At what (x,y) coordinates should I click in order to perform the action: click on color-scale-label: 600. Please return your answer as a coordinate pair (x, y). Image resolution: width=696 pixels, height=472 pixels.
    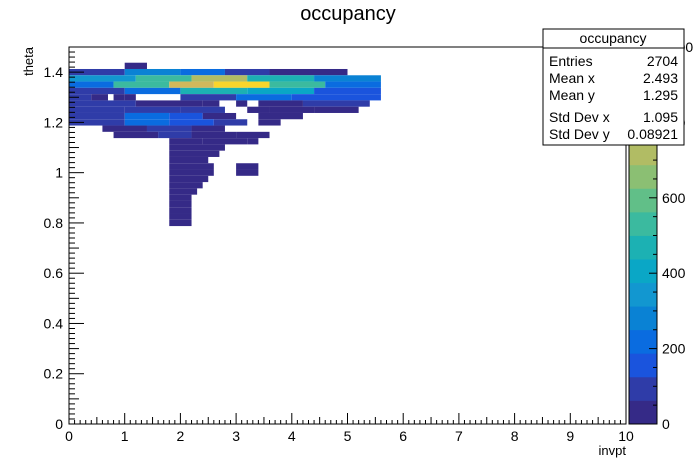
    Looking at the image, I should click on (674, 198).